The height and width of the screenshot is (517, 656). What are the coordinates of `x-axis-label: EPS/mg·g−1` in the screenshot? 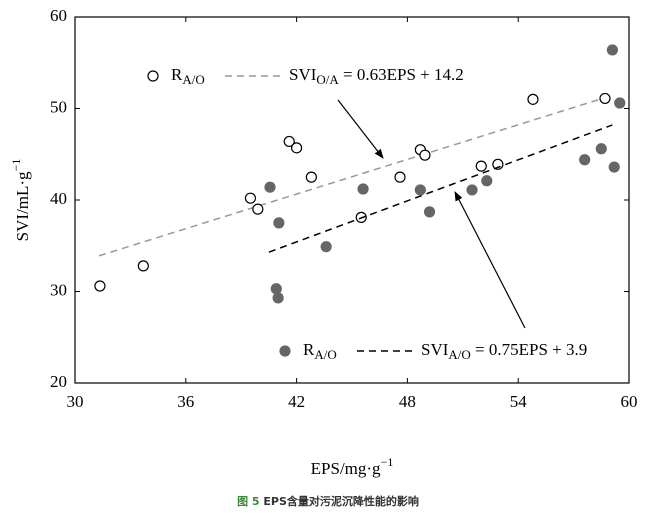 It's located at (352, 466).